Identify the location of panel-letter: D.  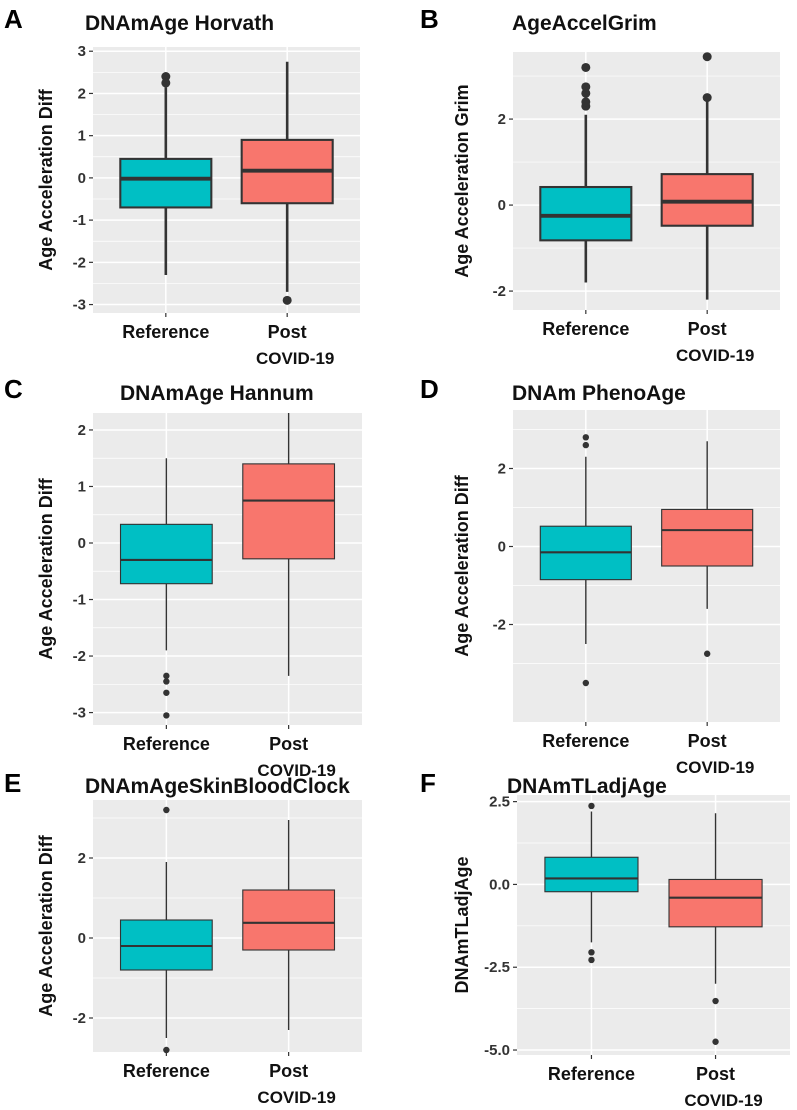
(429, 389).